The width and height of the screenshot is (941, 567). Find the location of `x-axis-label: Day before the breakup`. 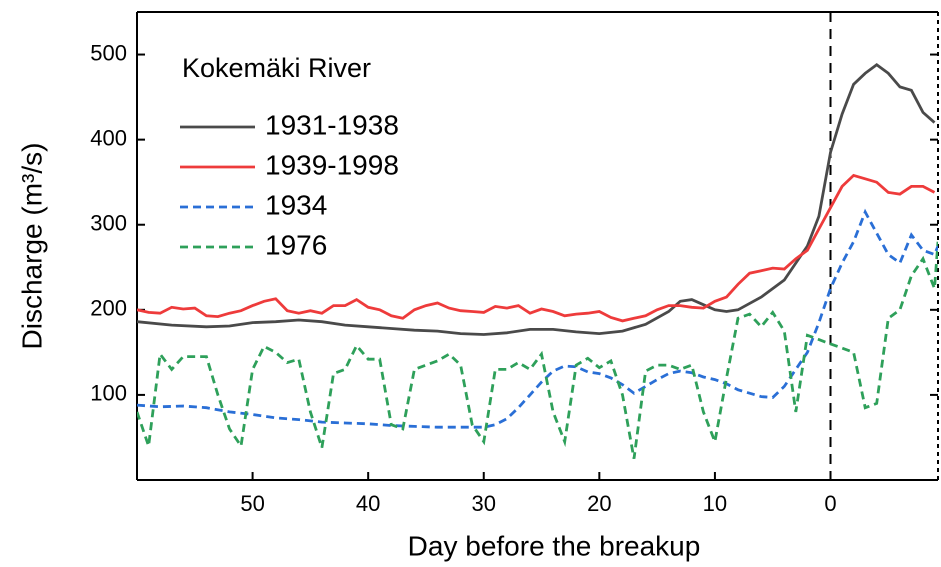

x-axis-label: Day before the breakup is located at coordinates (554, 545).